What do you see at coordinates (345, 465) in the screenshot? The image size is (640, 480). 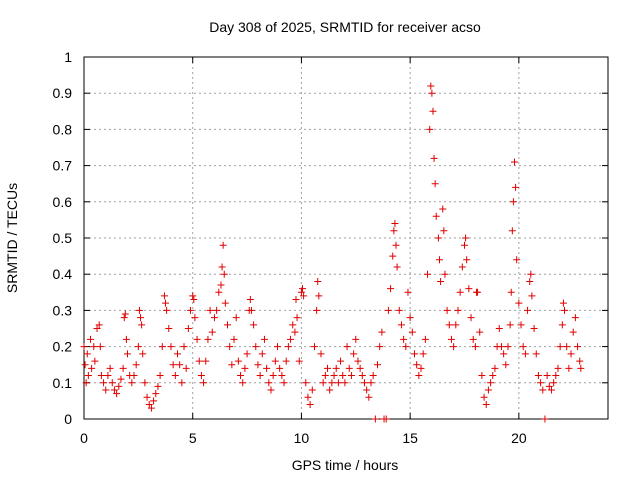 I see `x-axis-title: GPS time / hours` at bounding box center [345, 465].